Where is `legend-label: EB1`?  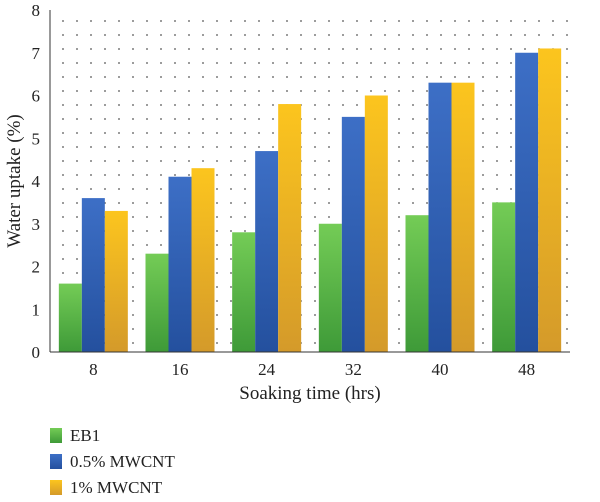
legend-label: EB1 is located at coordinates (85, 435).